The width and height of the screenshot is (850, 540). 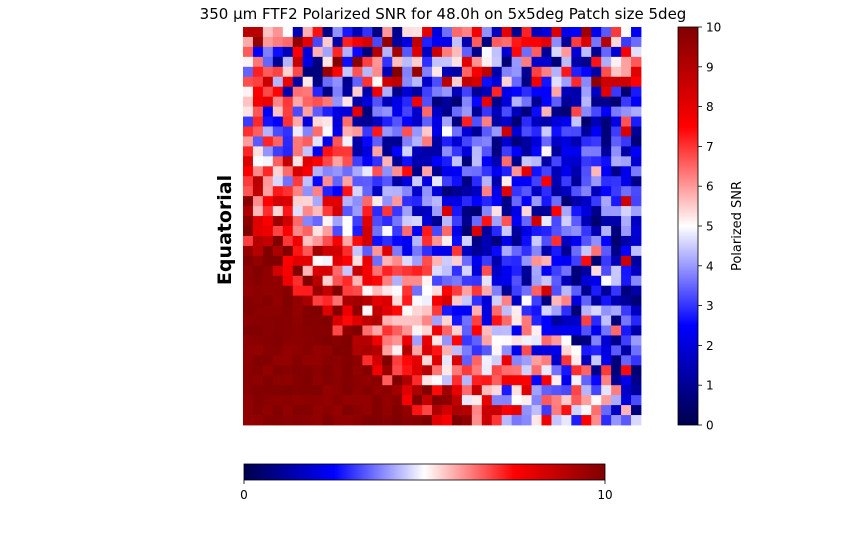 I want to click on colorbar-bottom-tick-label: 10, so click(x=604, y=495).